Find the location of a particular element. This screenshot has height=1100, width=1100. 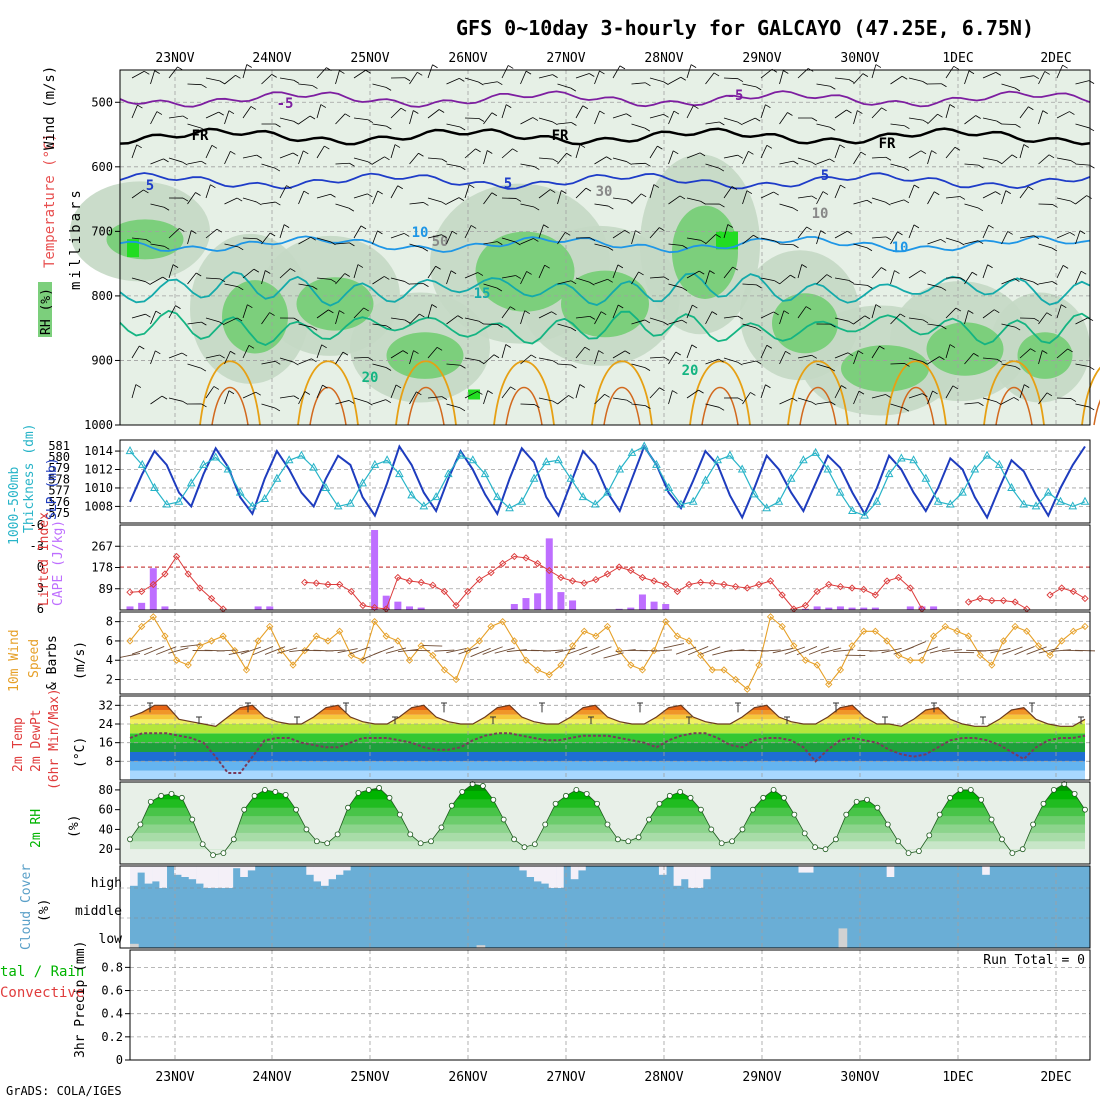

rh-label: RH (%) is located at coordinates (46, 311).